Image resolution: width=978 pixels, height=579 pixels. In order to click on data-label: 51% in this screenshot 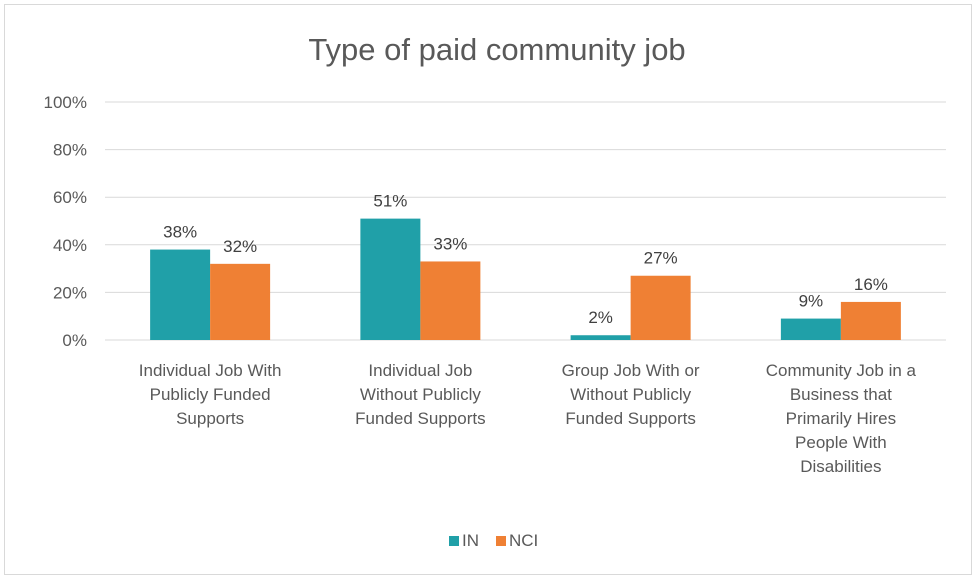, I will do `click(390, 201)`.